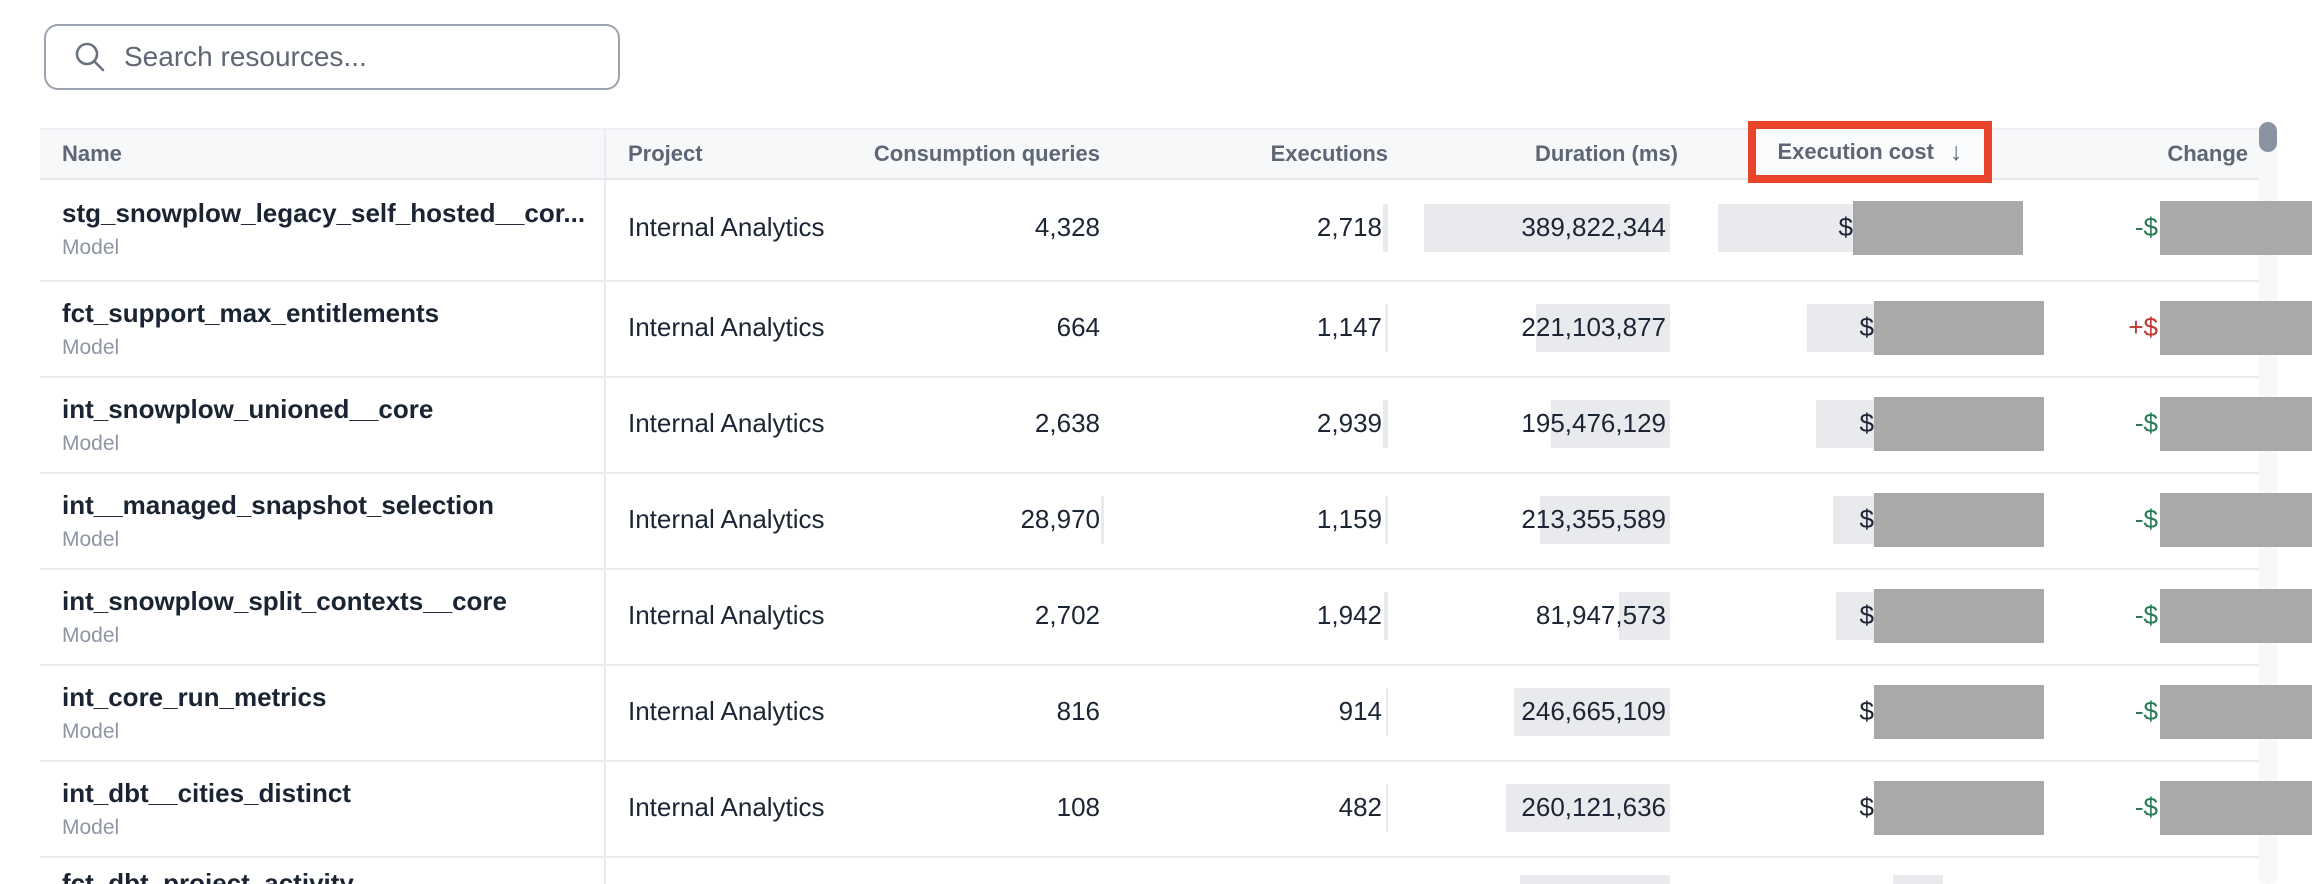 Image resolution: width=2312 pixels, height=884 pixels. I want to click on executions-cell: 914, so click(1360, 711).